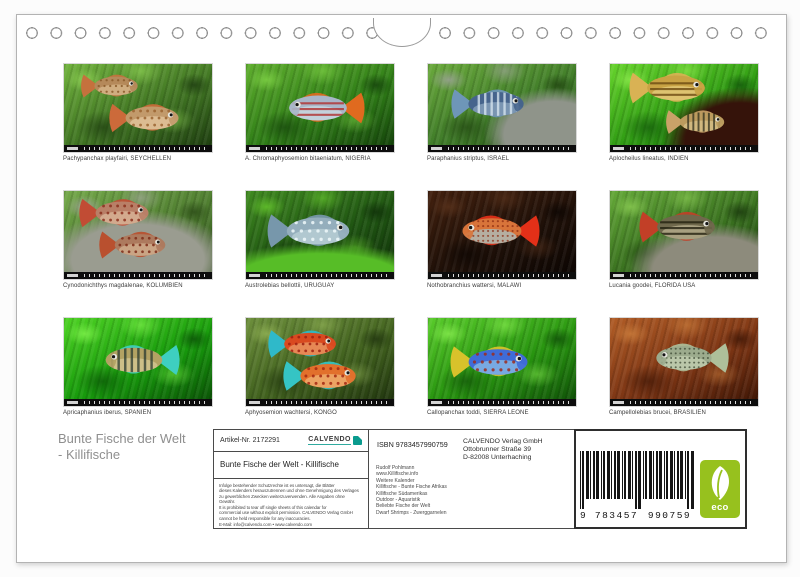 This screenshot has height=577, width=800. What do you see at coordinates (719, 483) in the screenshot?
I see `leaf-icon` at bounding box center [719, 483].